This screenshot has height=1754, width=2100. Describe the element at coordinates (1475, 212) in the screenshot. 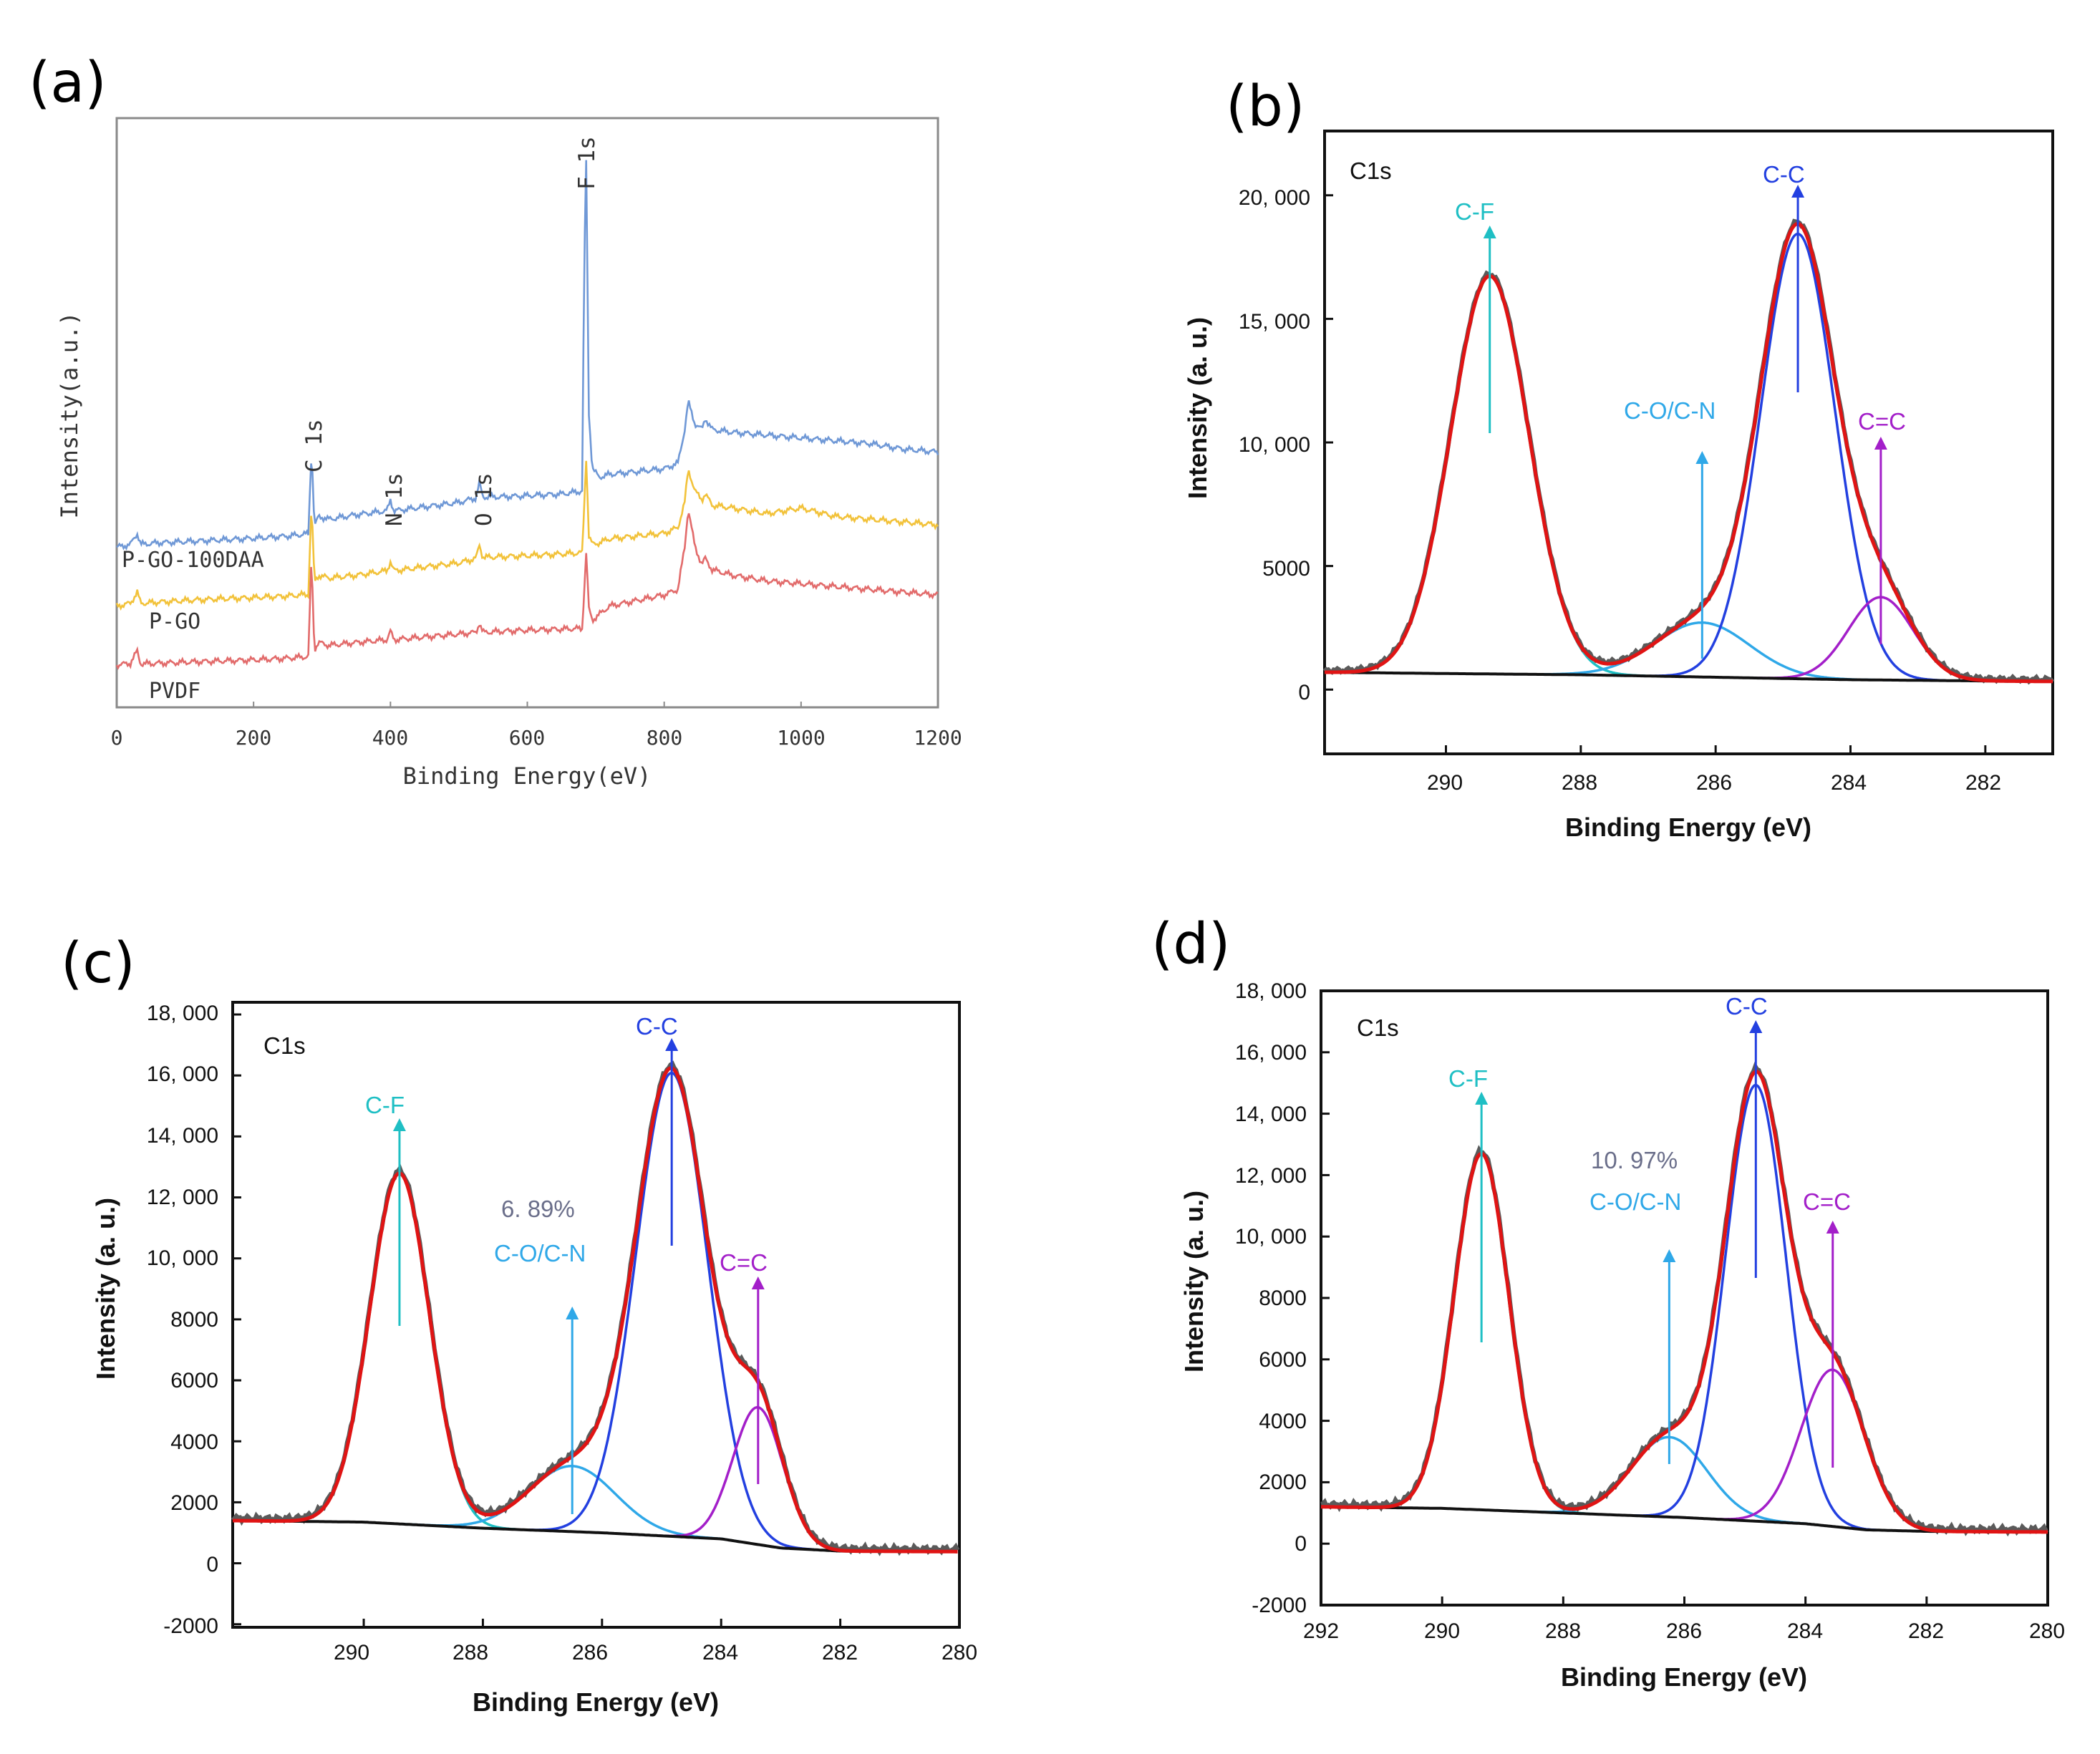

I see `panel-b-annotation-cf: C-F` at that location.